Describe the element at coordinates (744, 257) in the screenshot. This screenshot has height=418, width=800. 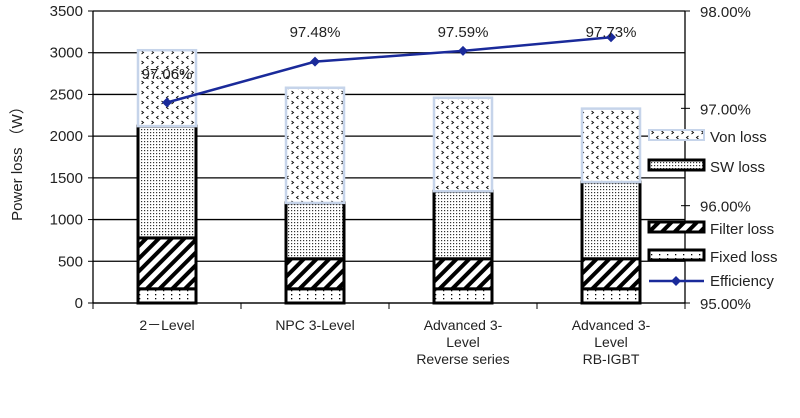
I see `legend-label: Fixed loss` at that location.